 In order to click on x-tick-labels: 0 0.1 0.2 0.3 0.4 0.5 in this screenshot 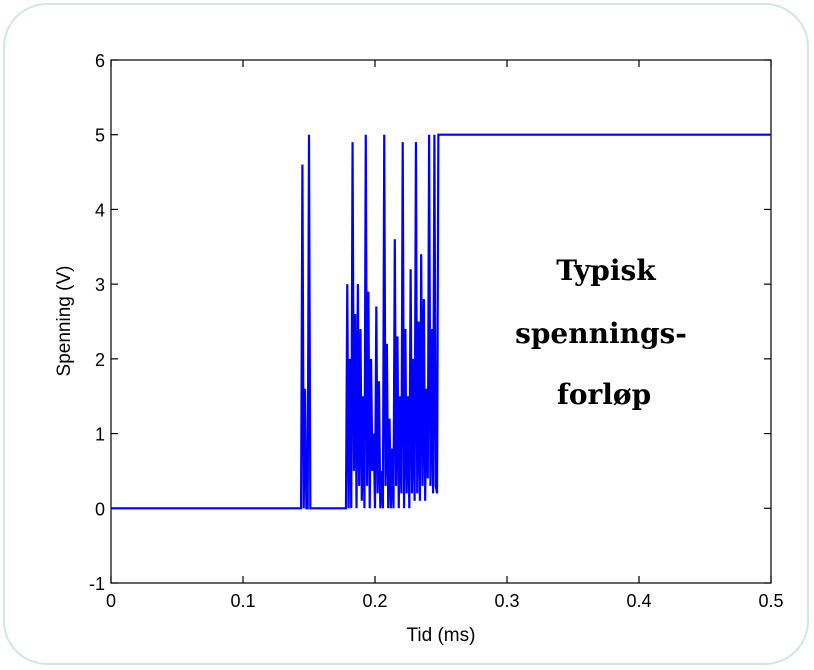, I will do `click(445, 601)`.